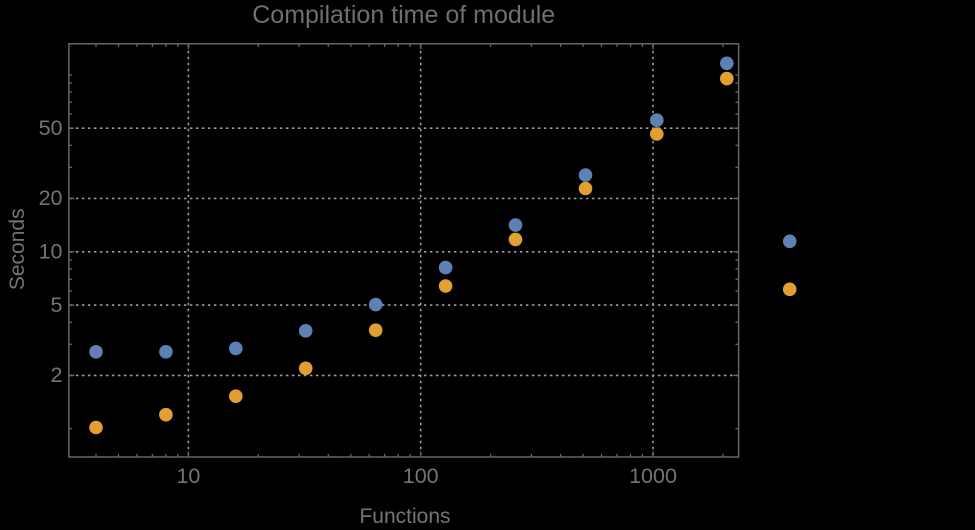 This screenshot has width=975, height=530. Describe the element at coordinates (653, 476) in the screenshot. I see `svg-text: 1000` at that location.